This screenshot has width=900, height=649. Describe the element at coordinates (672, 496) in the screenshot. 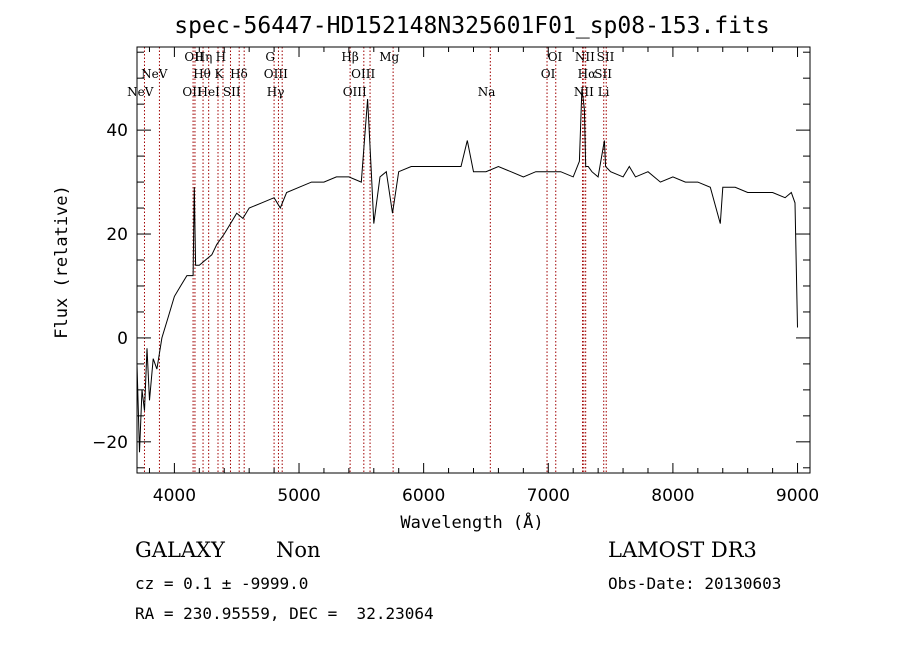

I see `x-tick-label: 8000` at that location.